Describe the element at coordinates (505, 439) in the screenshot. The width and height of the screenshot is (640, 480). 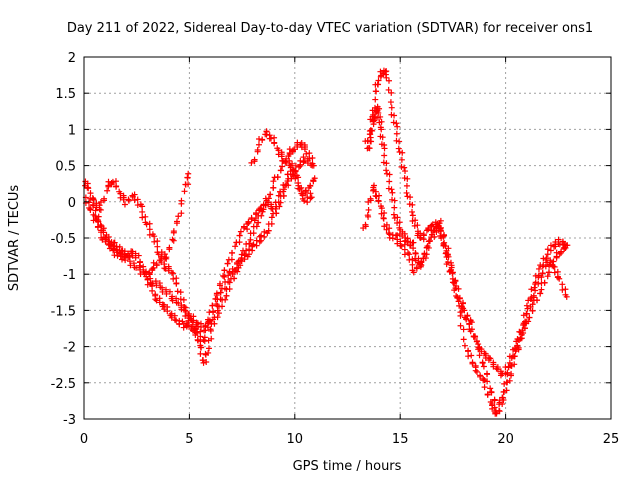
I see `x-tick-label: 20` at that location.